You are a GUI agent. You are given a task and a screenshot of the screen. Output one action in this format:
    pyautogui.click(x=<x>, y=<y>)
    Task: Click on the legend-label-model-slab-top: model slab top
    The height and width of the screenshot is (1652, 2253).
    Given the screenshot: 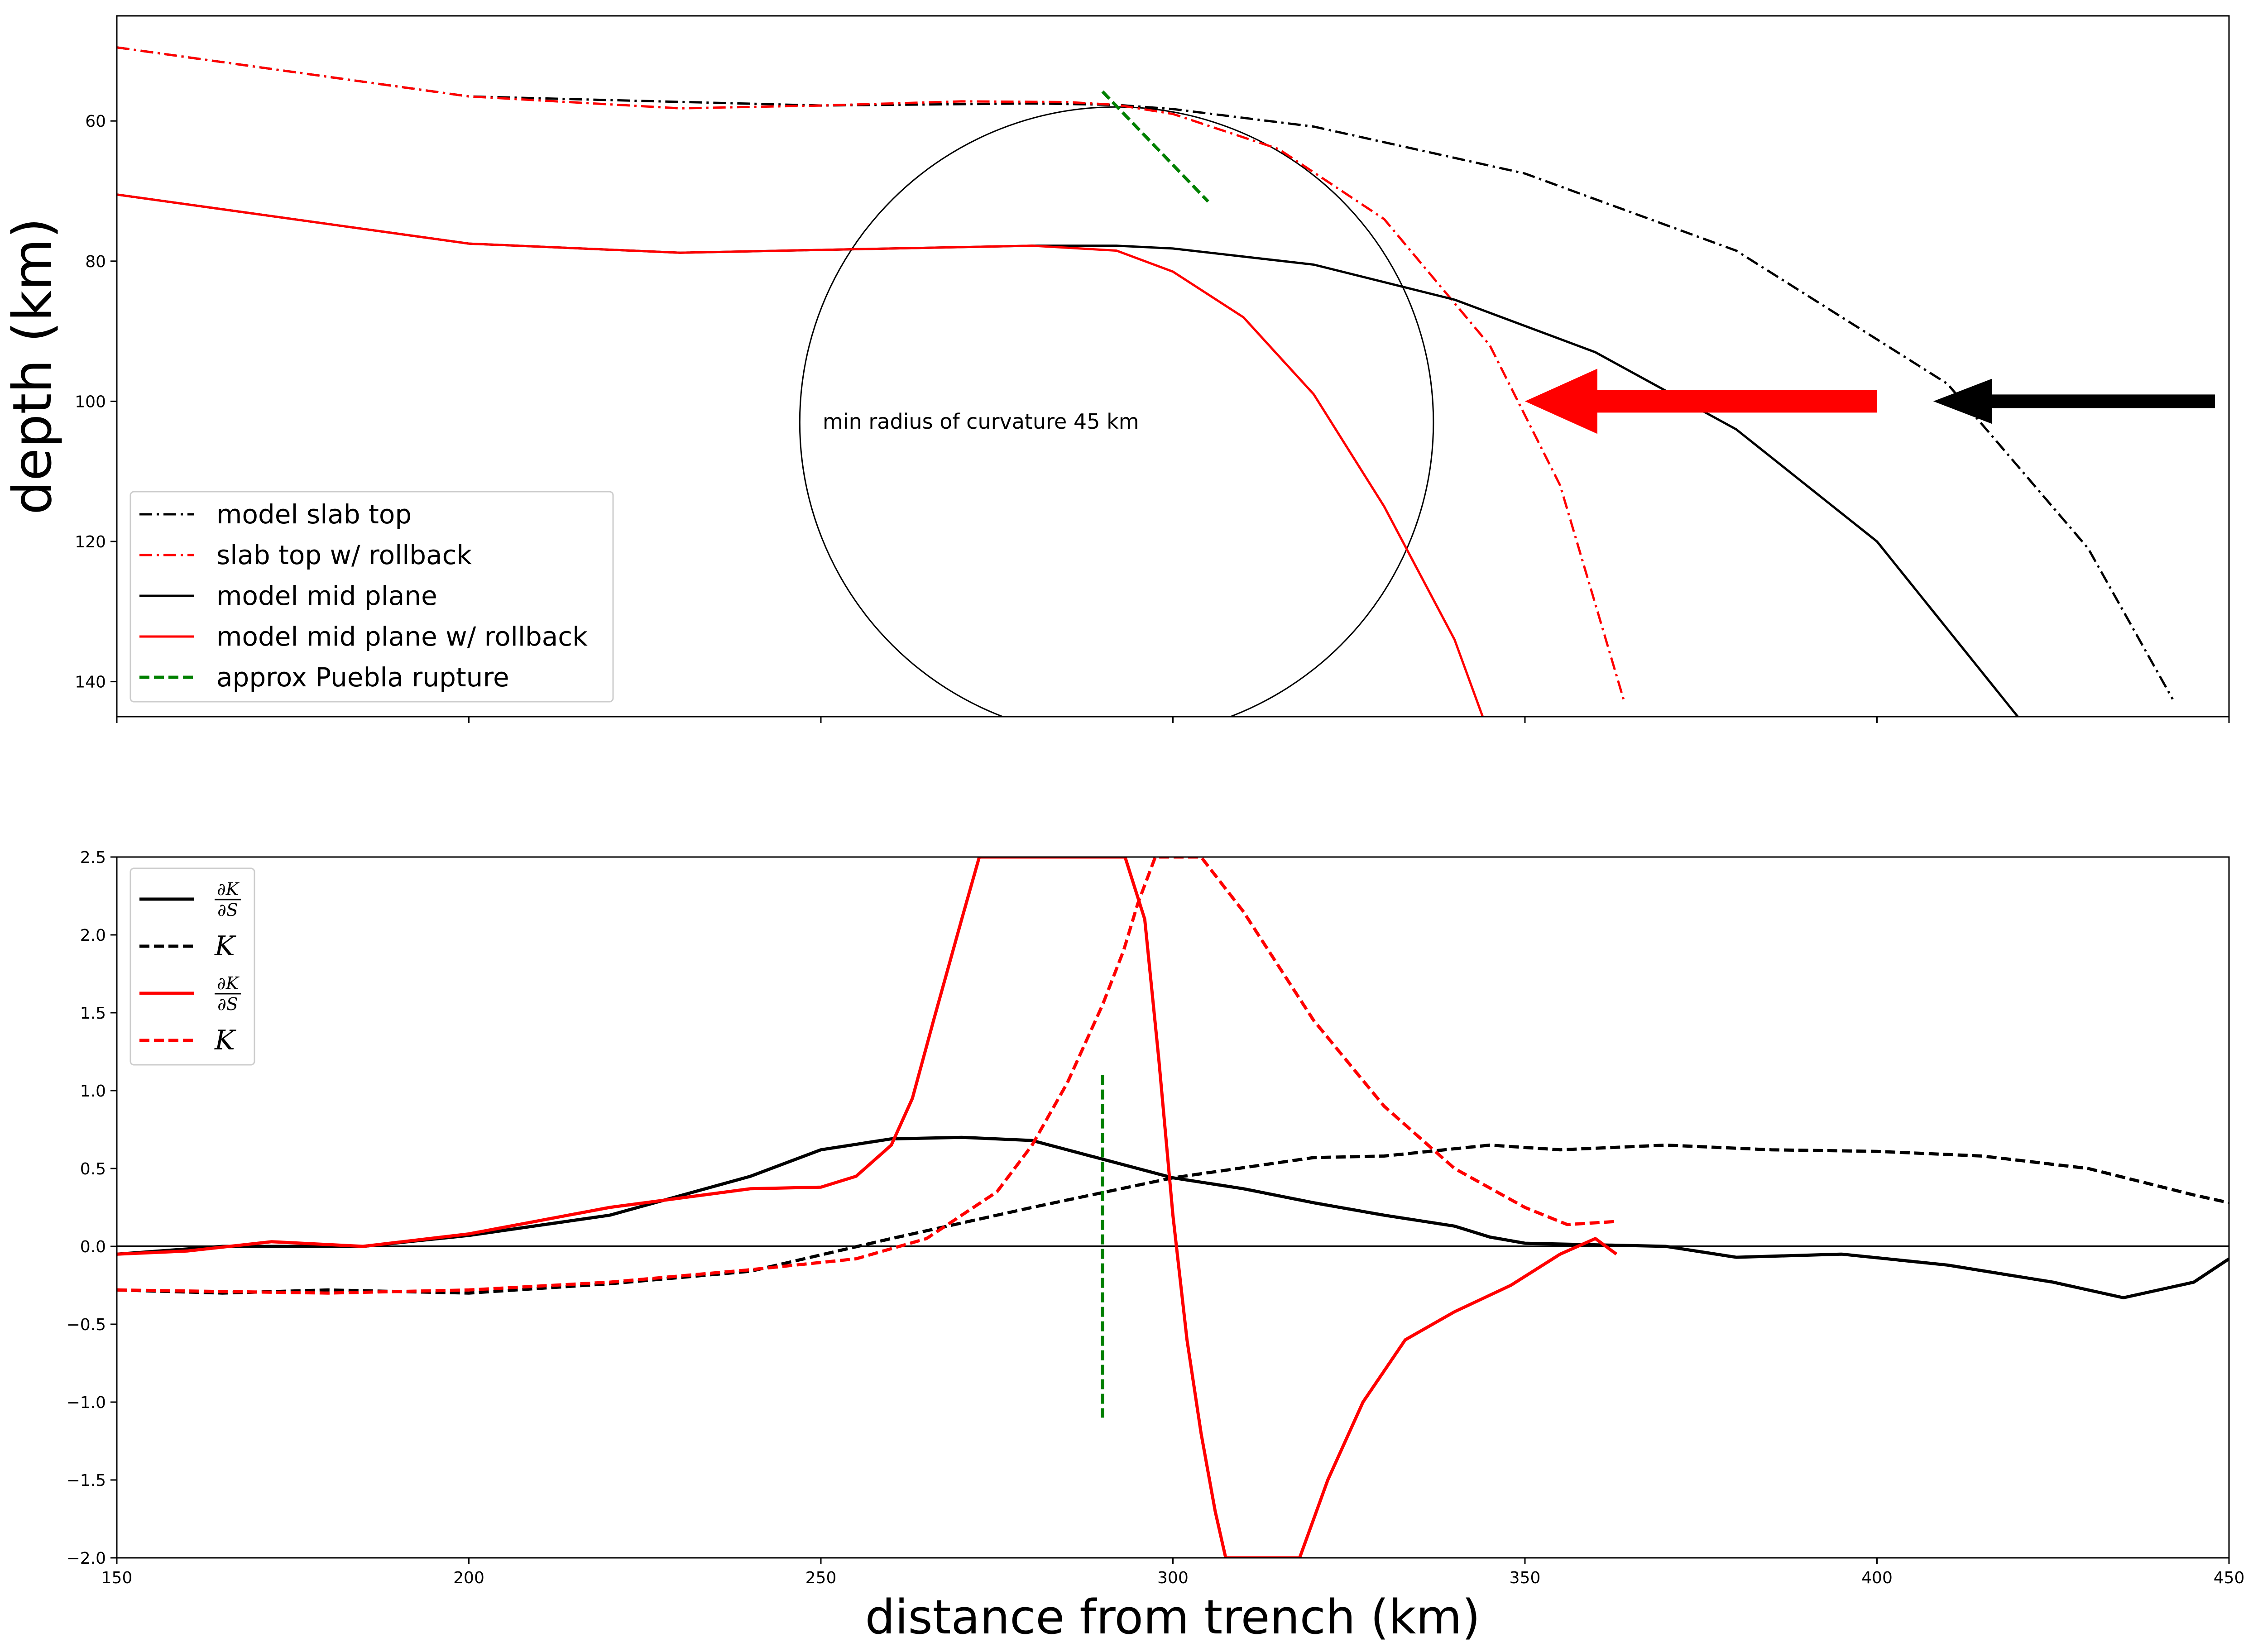 What is the action you would take?
    pyautogui.click(x=314, y=514)
    